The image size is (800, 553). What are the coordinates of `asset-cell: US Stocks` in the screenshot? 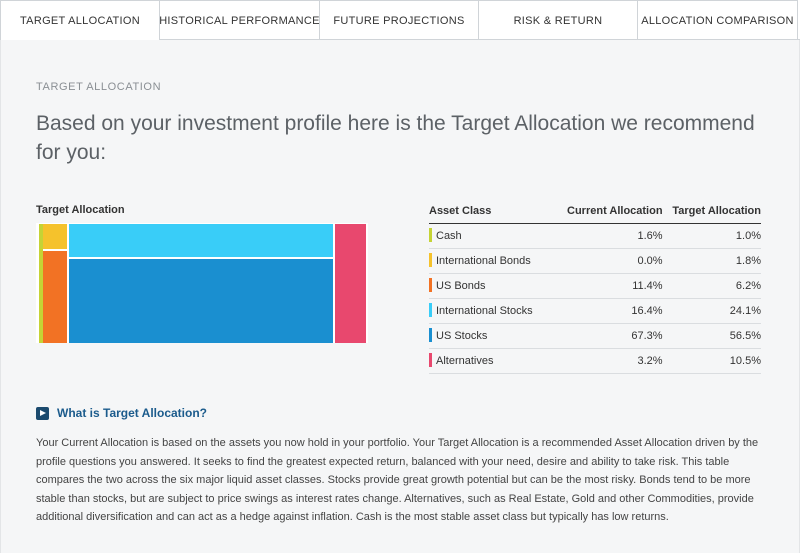 It's located at (498, 336).